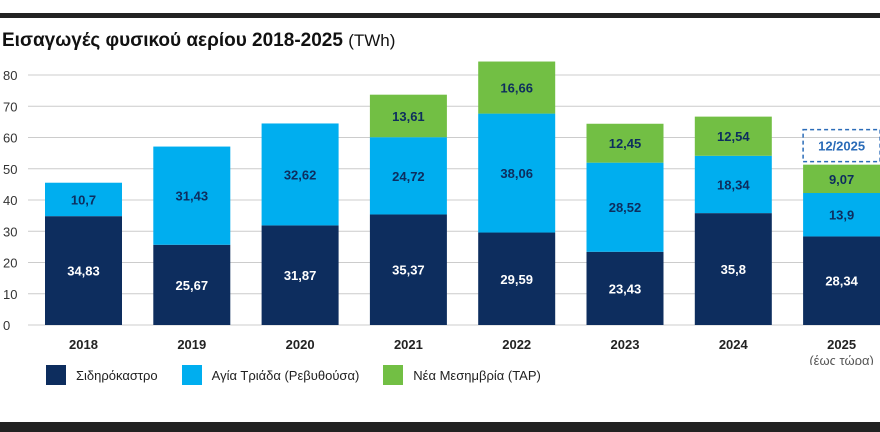 This screenshot has width=880, height=432. I want to click on chart-title: Εισαγωγές φυσικού αερίου 2018-2025 (TWh), so click(198, 41).